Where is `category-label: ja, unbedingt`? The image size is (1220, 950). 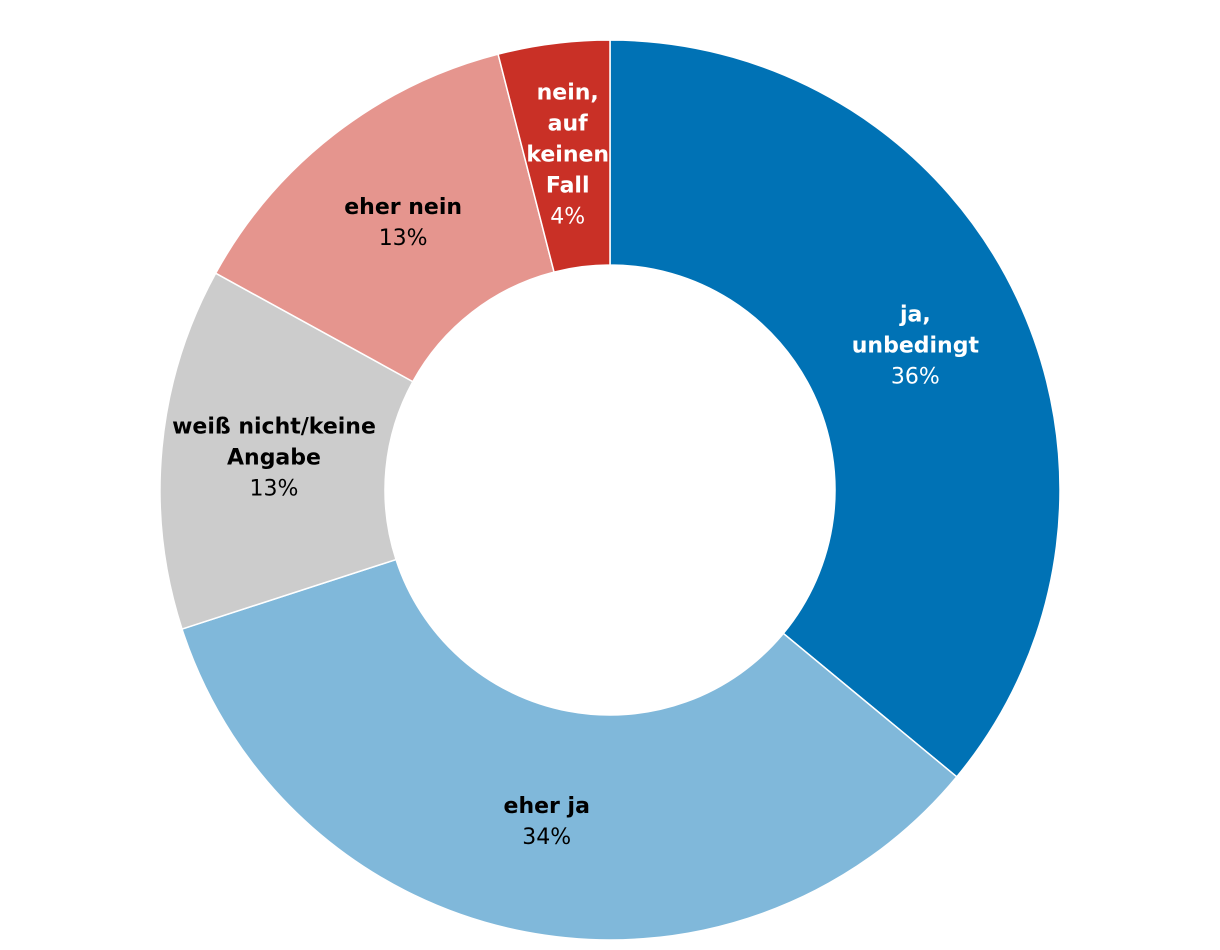
category-label: ja, unbedingt is located at coordinates (915, 330).